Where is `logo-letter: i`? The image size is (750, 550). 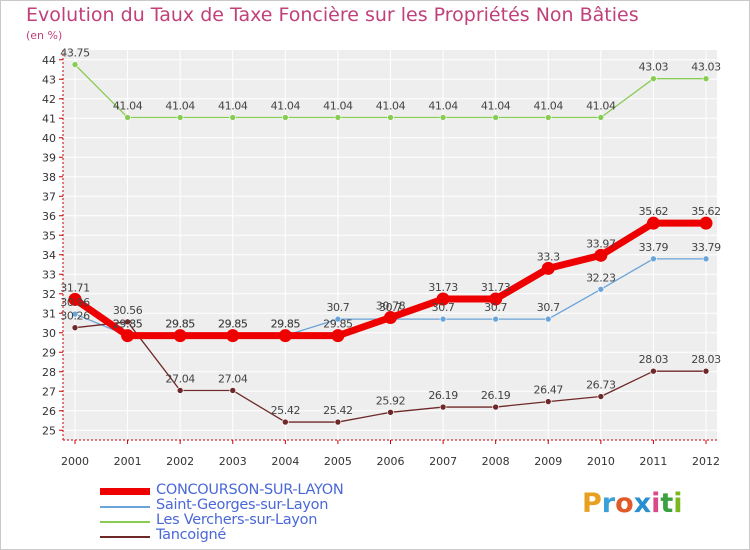 logo-letter: i is located at coordinates (678, 503).